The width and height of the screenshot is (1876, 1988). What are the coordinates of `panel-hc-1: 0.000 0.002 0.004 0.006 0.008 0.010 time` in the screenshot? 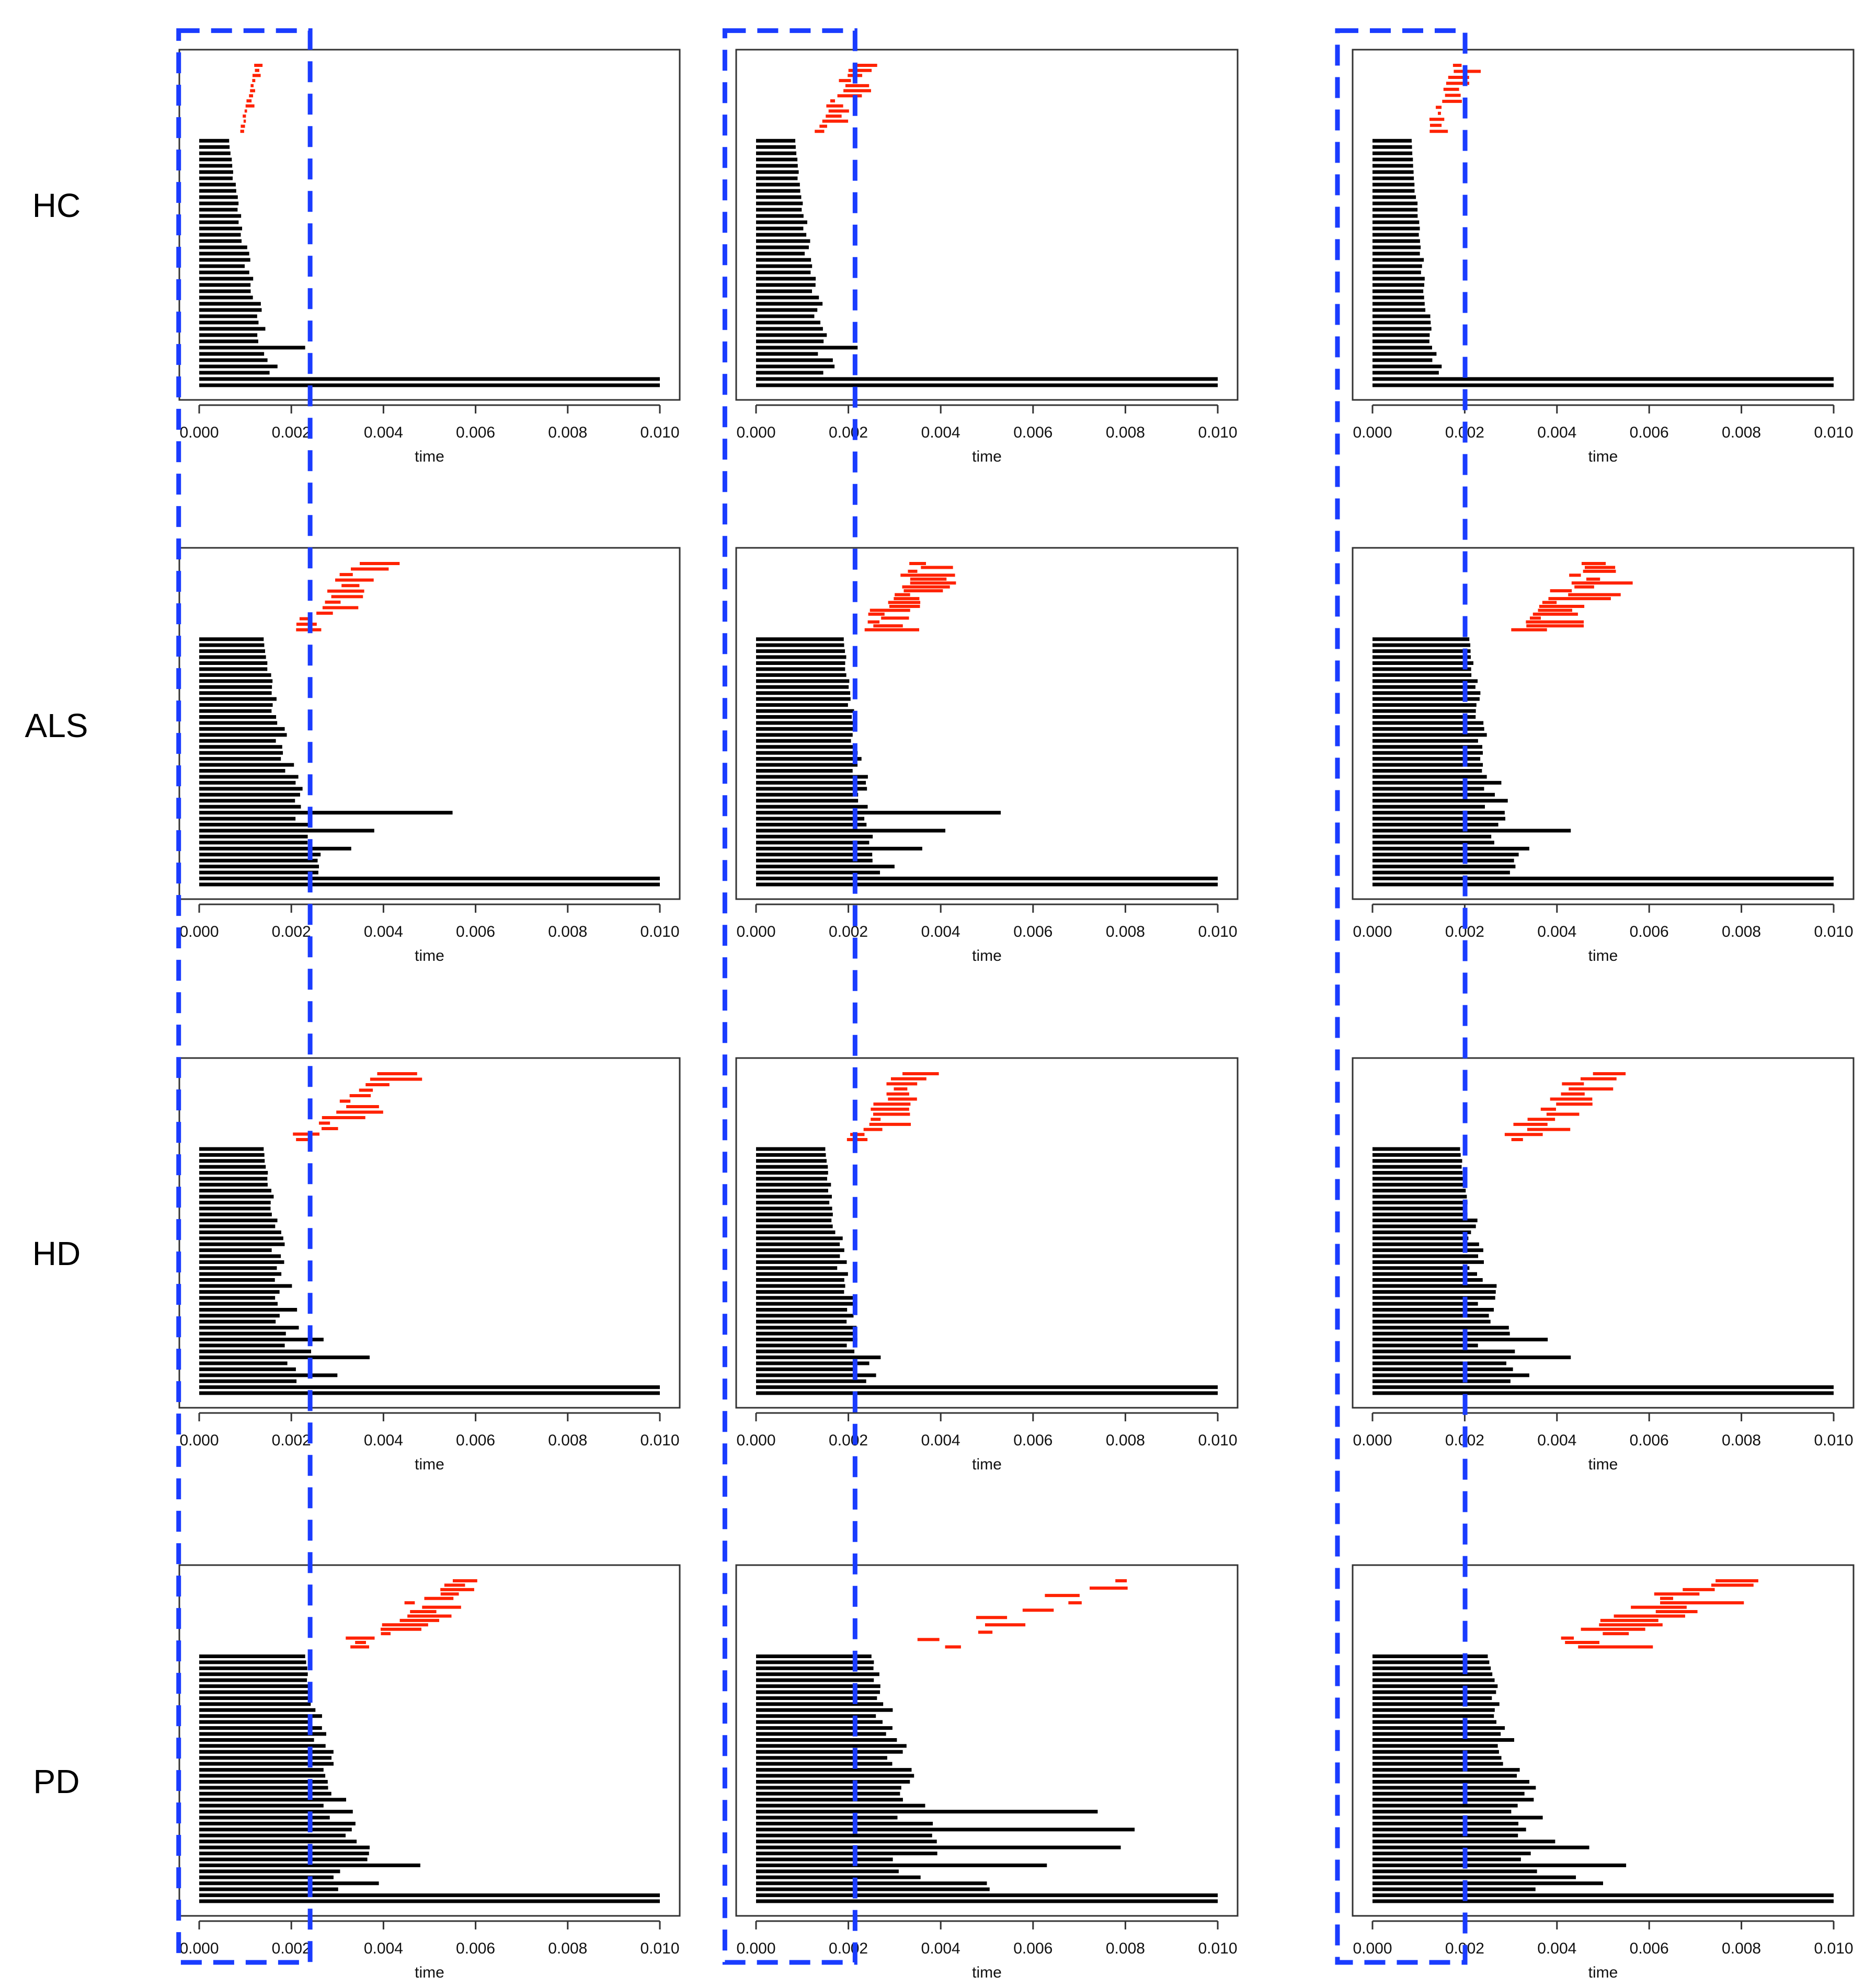 It's located at (429, 257).